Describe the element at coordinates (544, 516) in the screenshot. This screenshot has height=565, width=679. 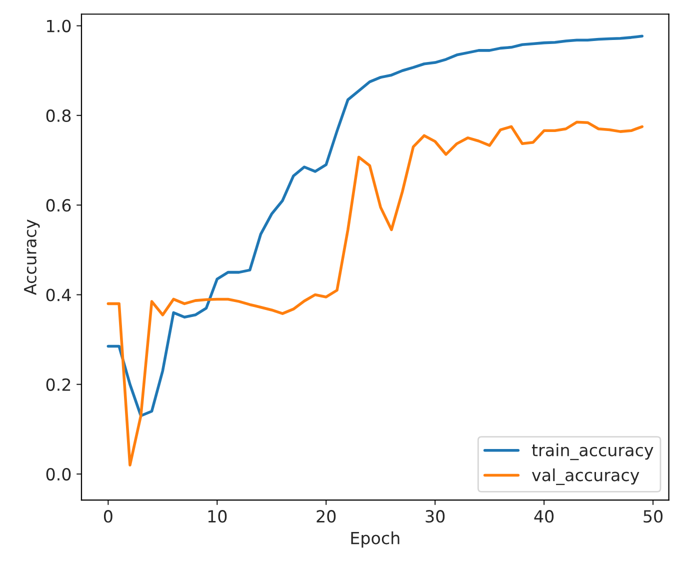
I see `x-tick-label: 40` at that location.